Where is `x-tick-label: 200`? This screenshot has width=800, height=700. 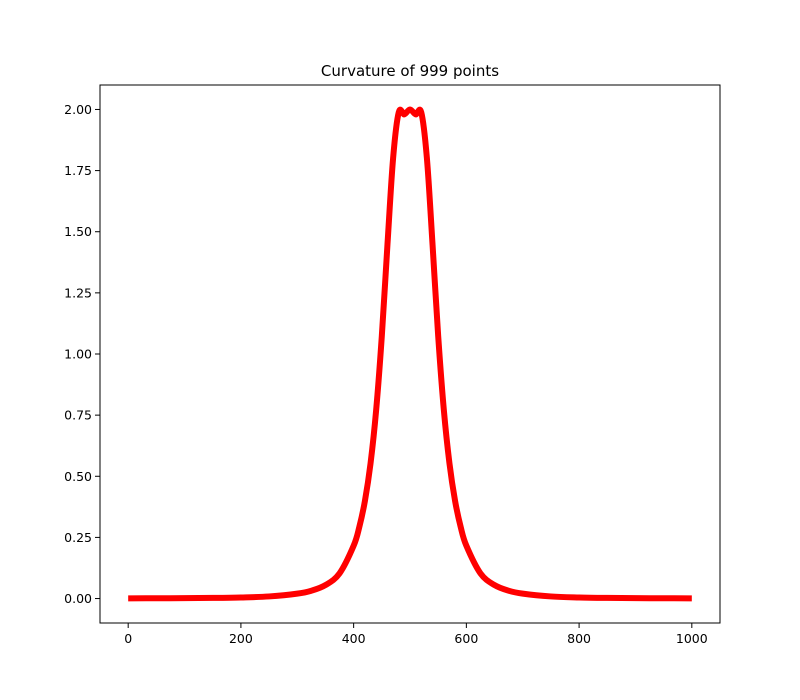
x-tick-label: 200 is located at coordinates (241, 638).